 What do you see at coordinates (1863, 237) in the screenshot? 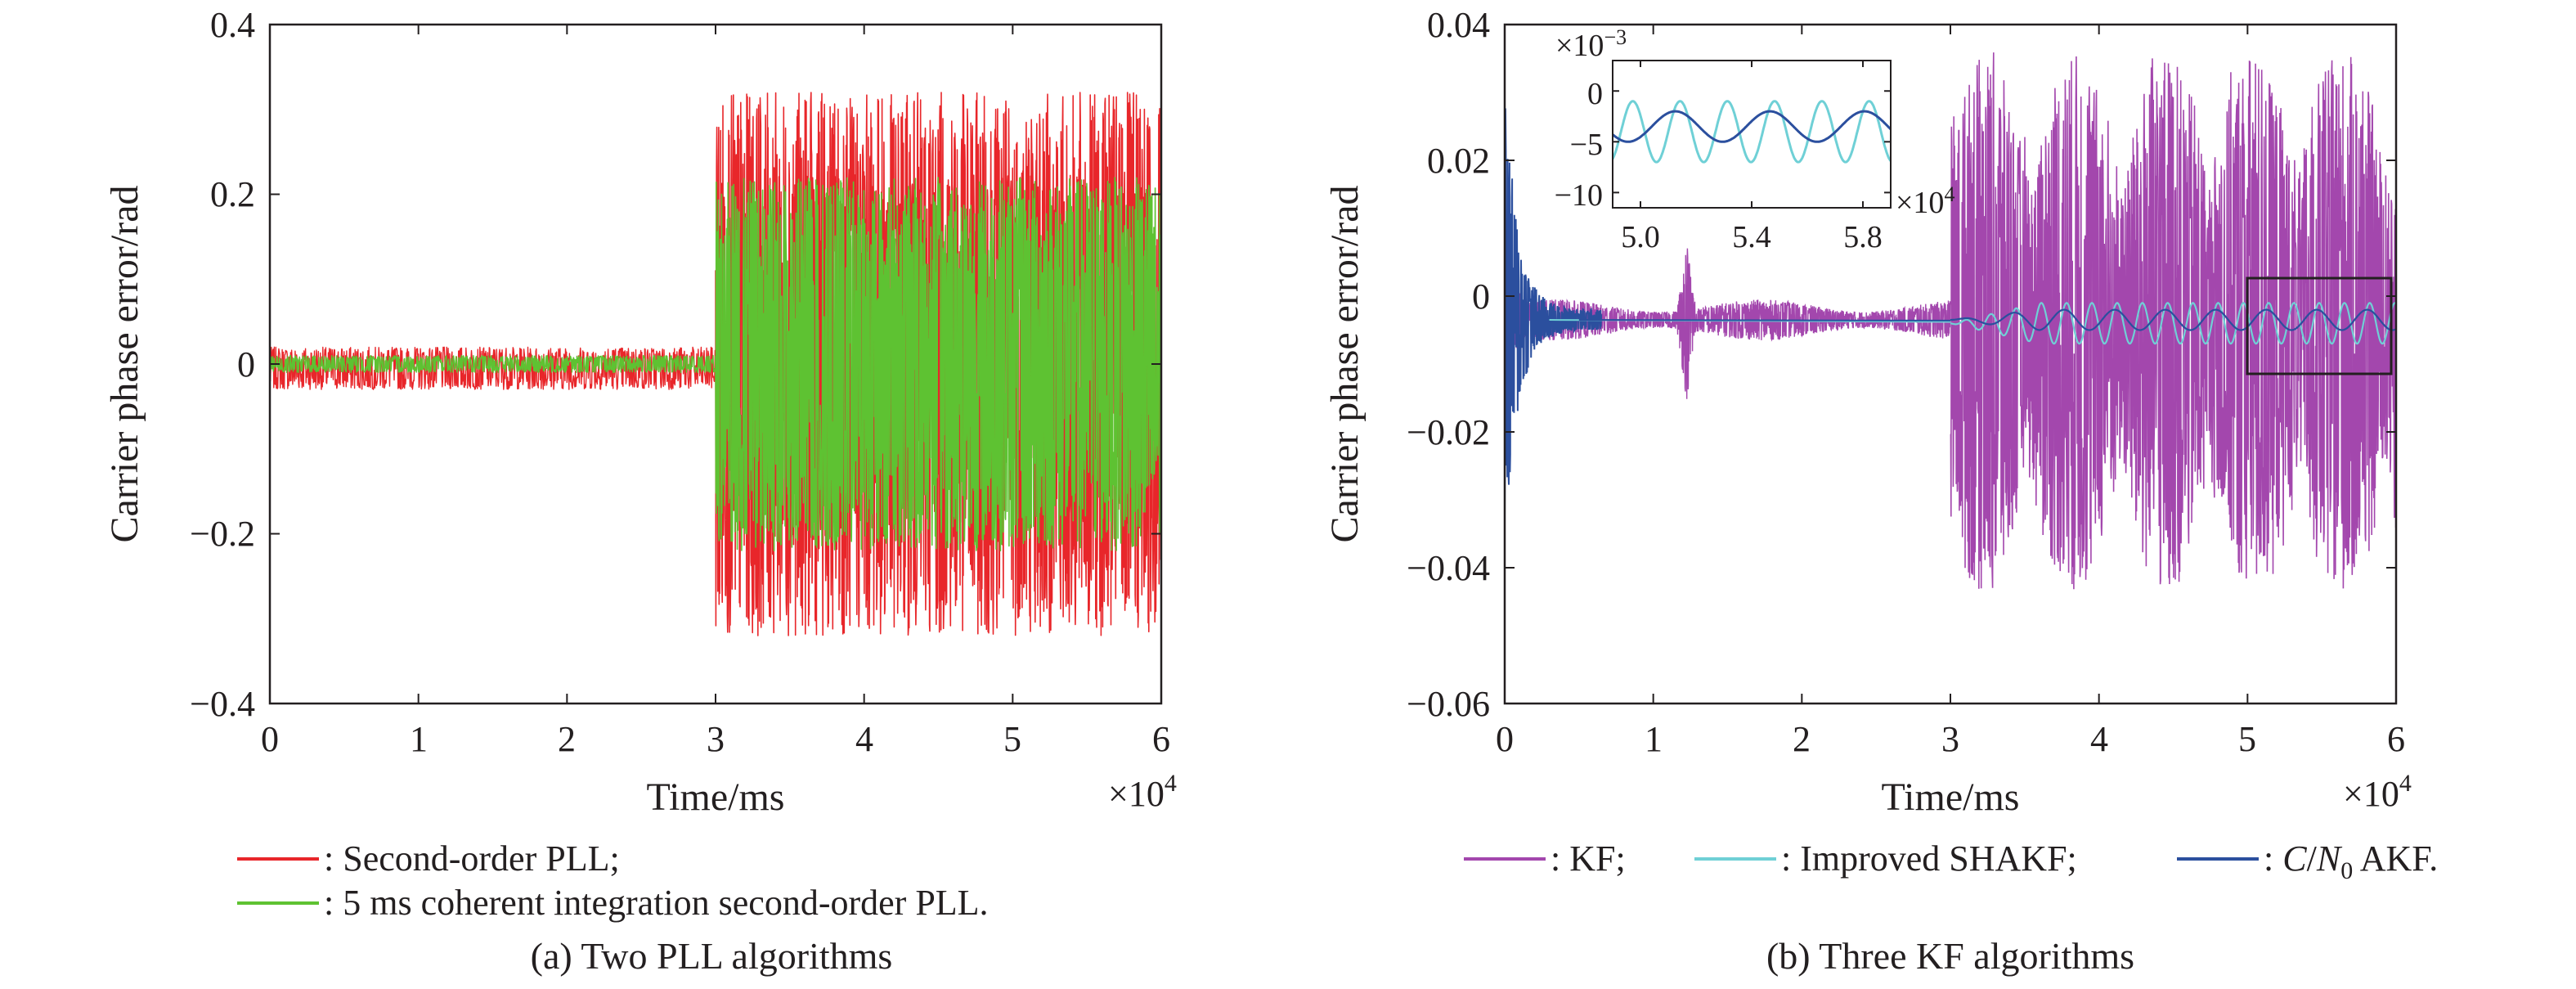
I see `panel-b-inset-xtick-2: 5.8` at bounding box center [1863, 237].